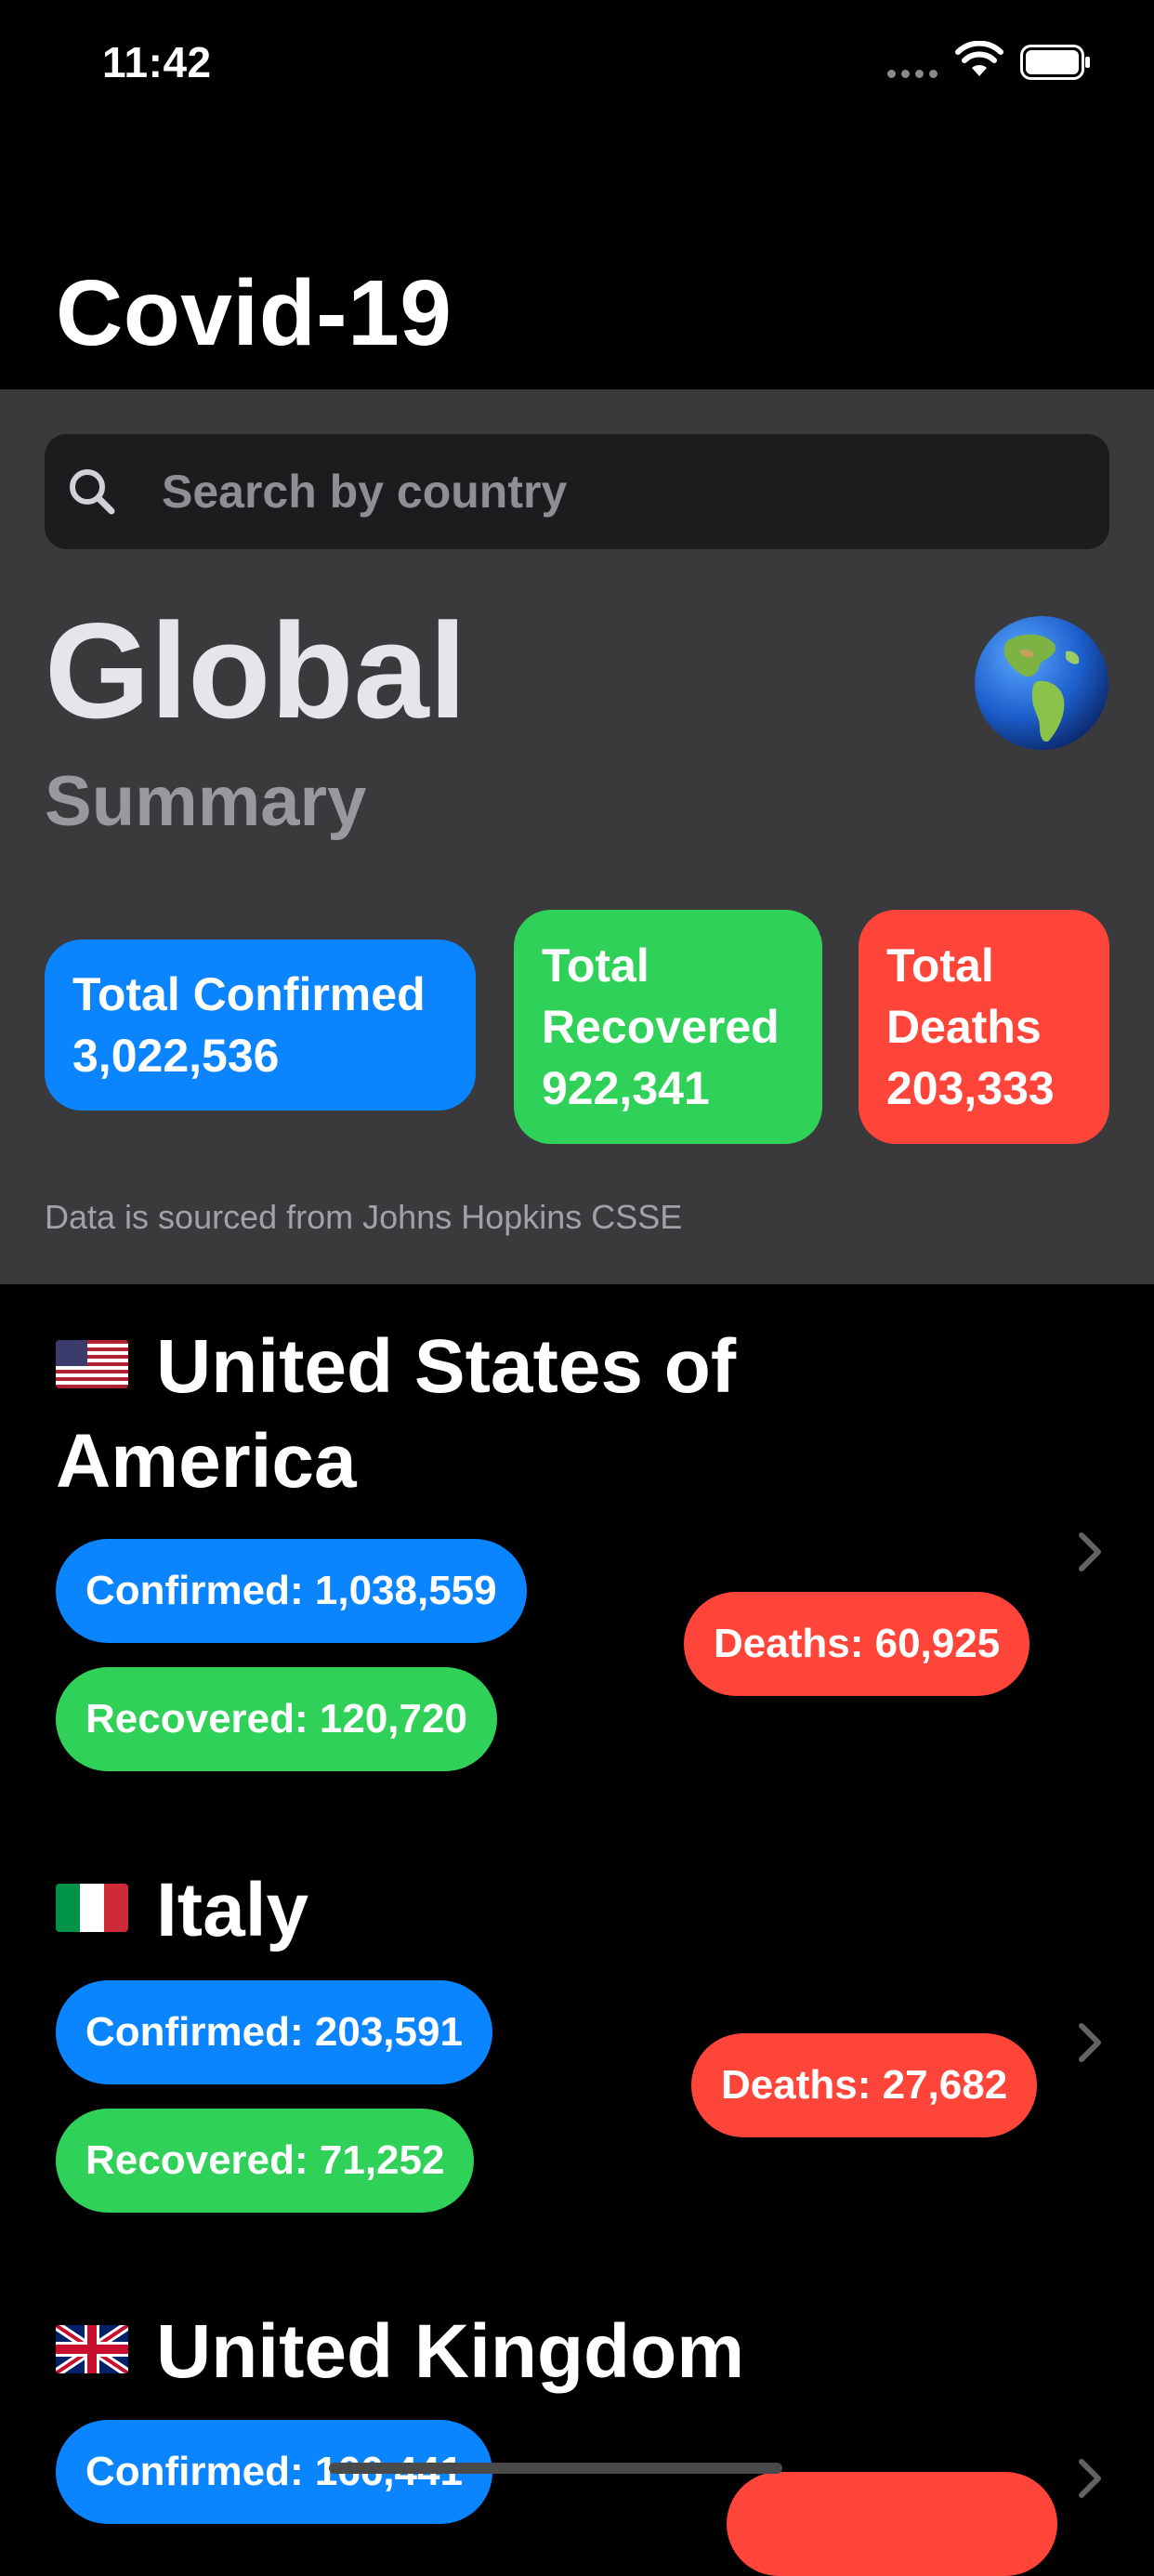 This screenshot has height=2576, width=1154. I want to click on total-recovered-card: Total Recovered 922,341, so click(668, 1027).